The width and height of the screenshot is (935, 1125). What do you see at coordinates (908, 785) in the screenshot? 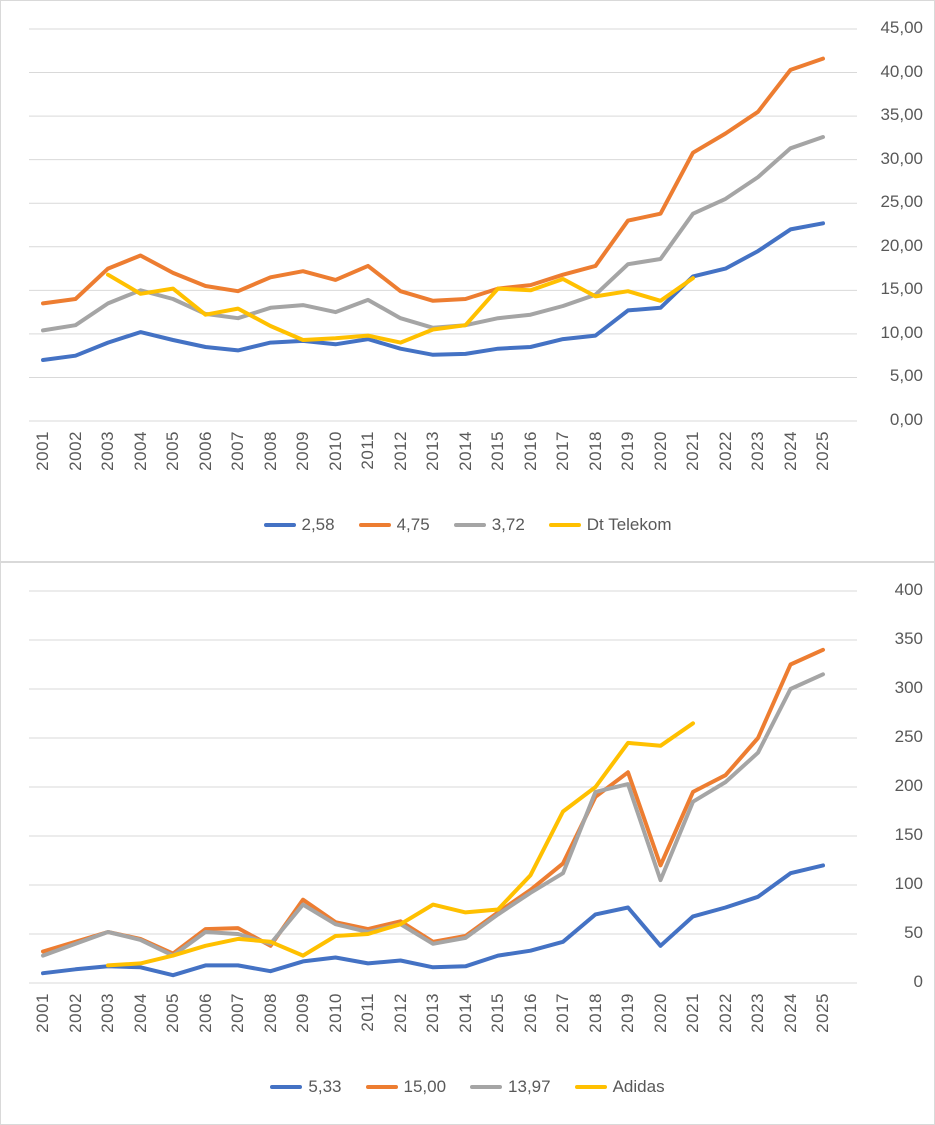
I see `y-tick-label: 200` at bounding box center [908, 785].